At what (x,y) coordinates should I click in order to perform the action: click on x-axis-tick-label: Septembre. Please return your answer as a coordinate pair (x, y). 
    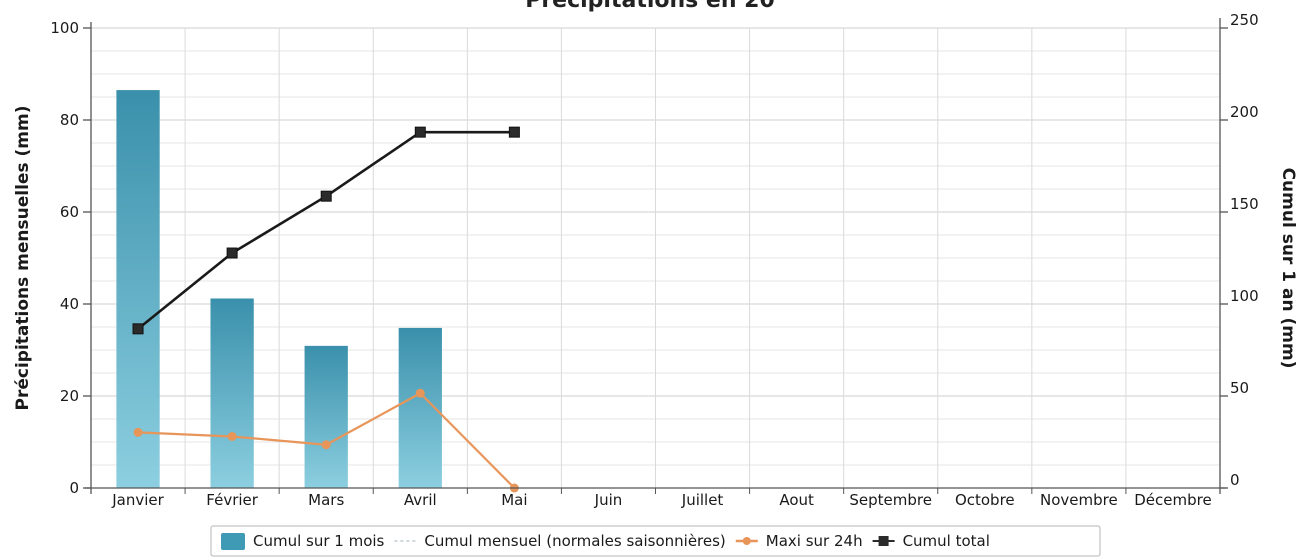
    Looking at the image, I should click on (890, 500).